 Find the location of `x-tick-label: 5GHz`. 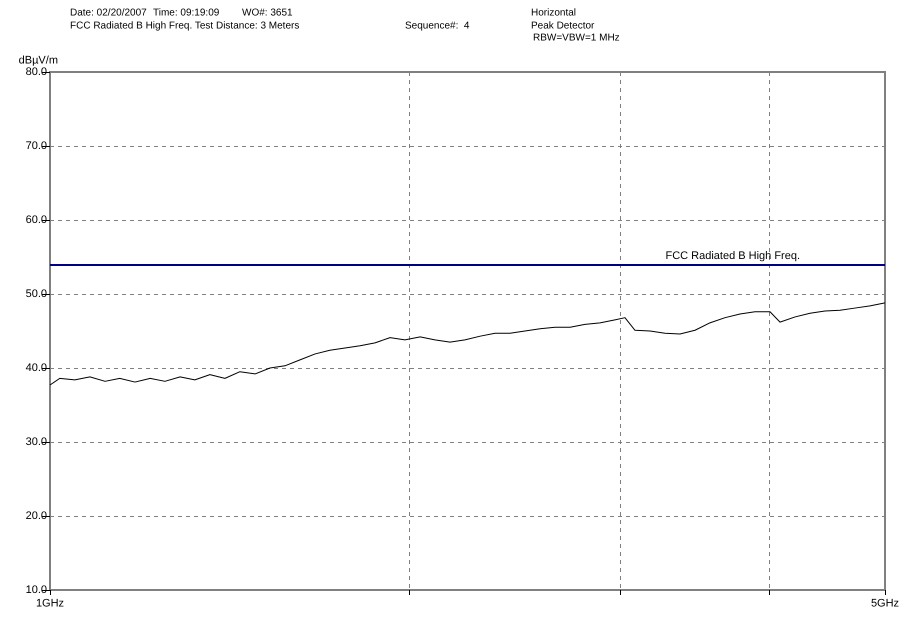

x-tick-label: 5GHz is located at coordinates (885, 604).